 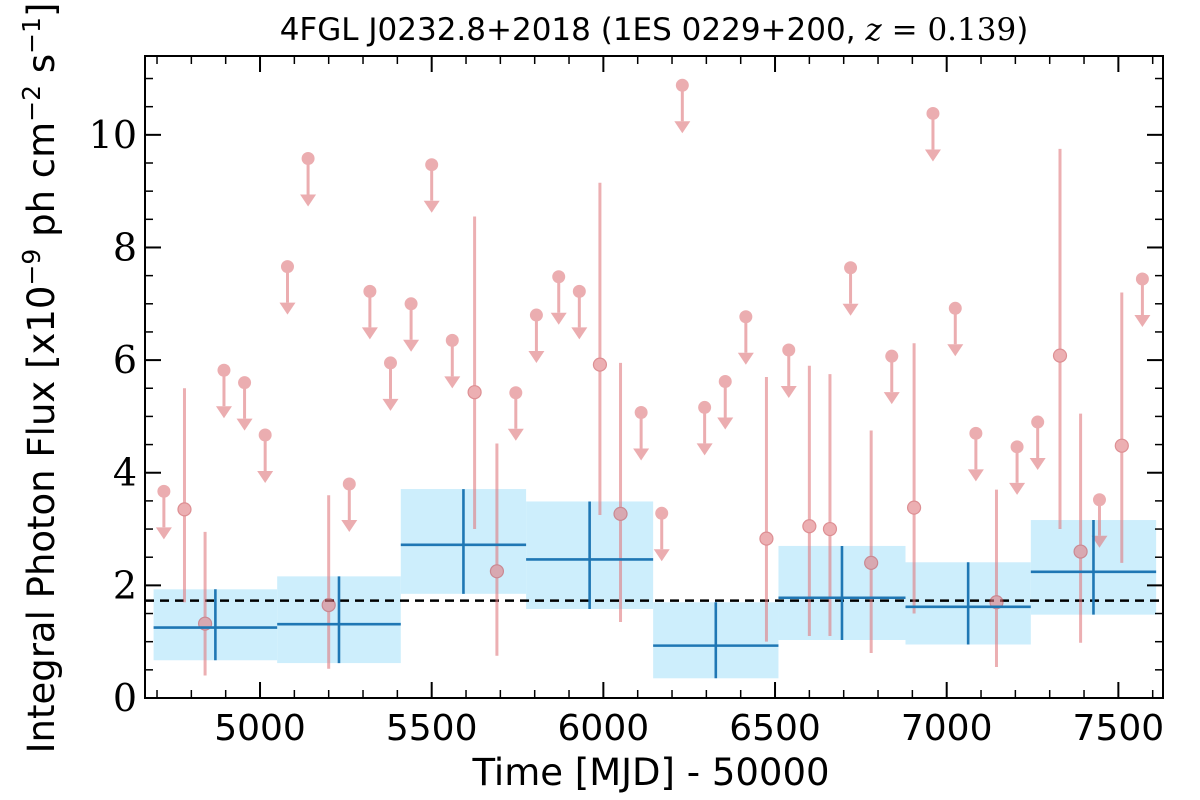 What do you see at coordinates (125, 247) in the screenshot?
I see `y-tick-label-4: 8` at bounding box center [125, 247].